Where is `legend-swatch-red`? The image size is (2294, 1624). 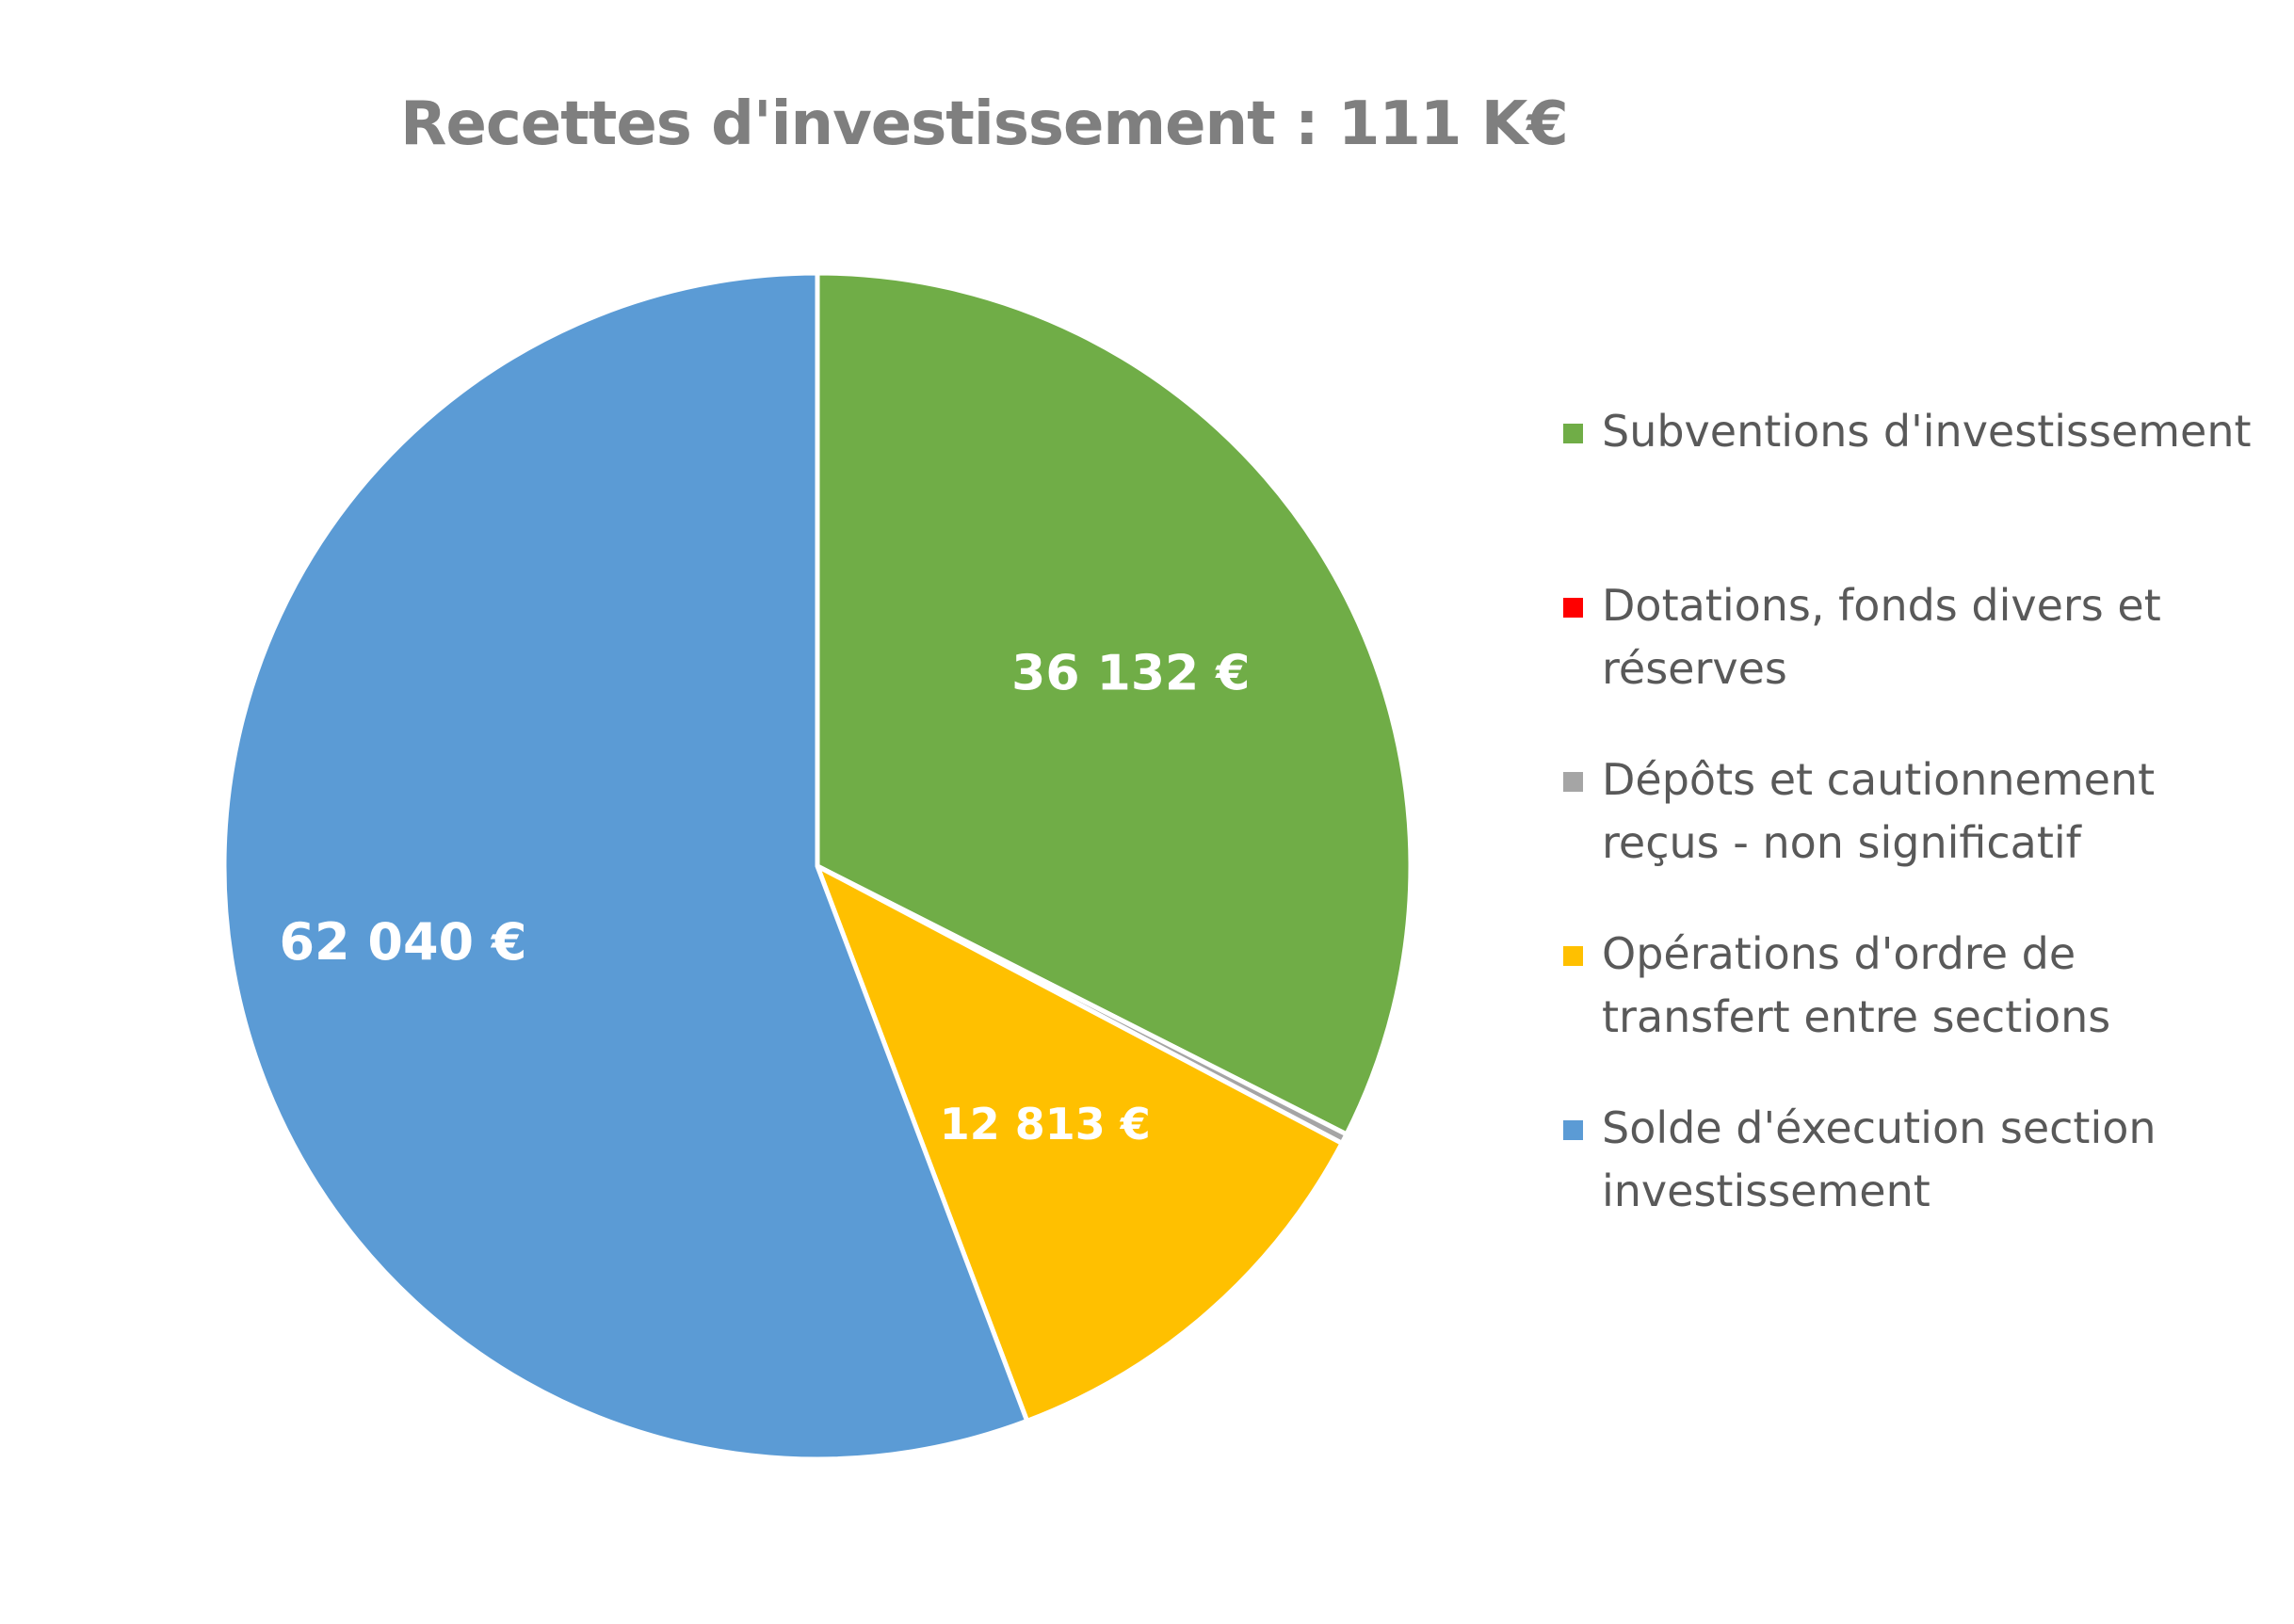
legend-swatch-red is located at coordinates (1573, 608).